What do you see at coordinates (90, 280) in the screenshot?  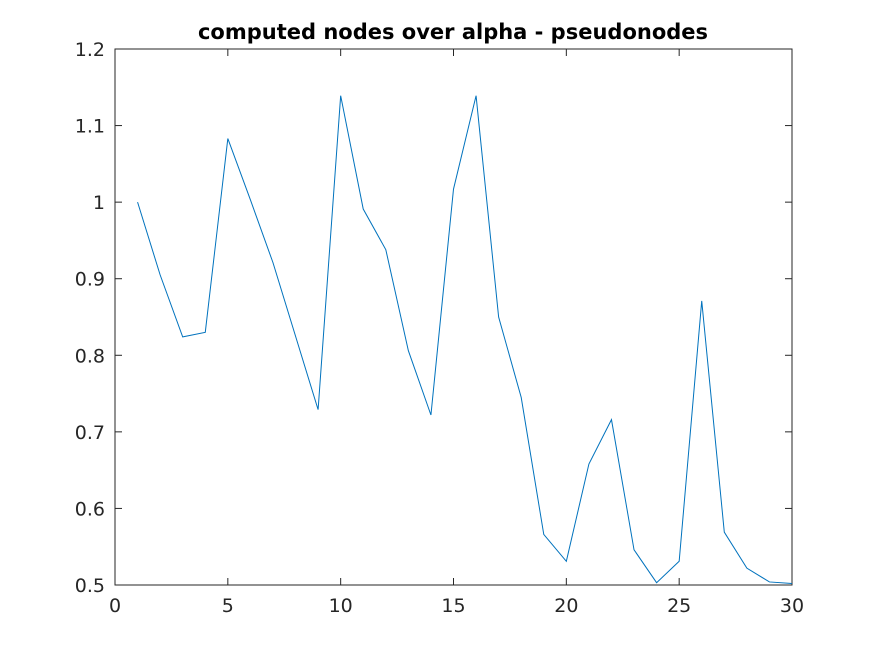 I see `y-tick-label: 0.9` at bounding box center [90, 280].